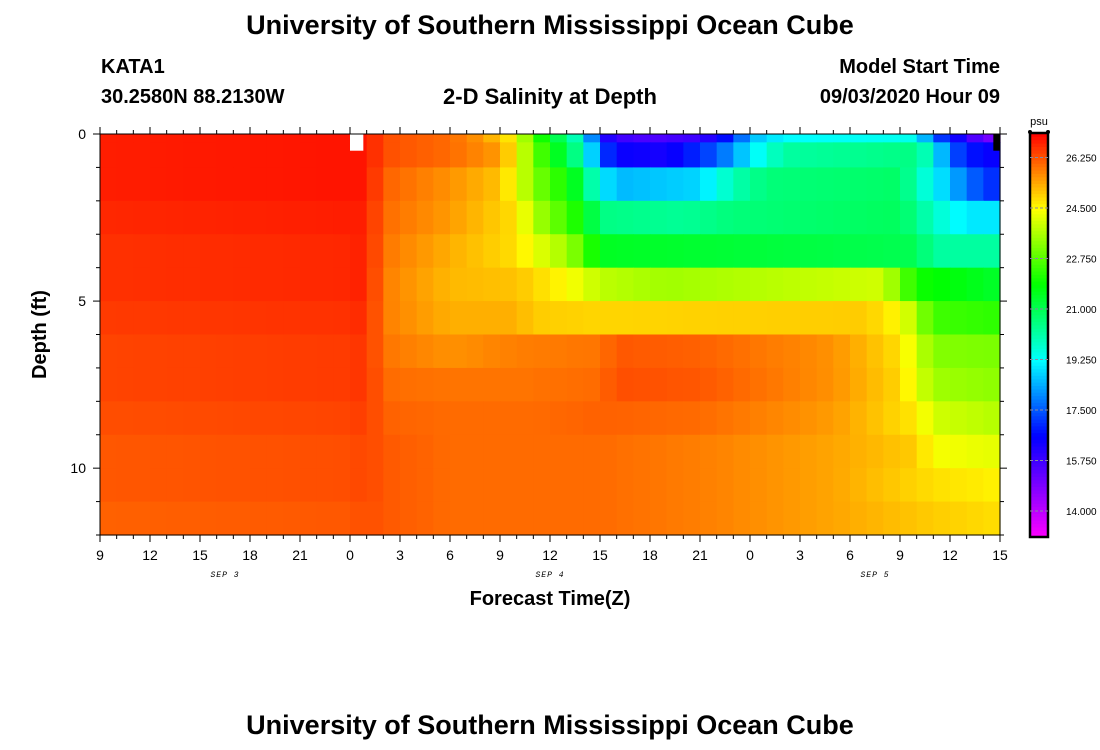  What do you see at coordinates (919, 67) in the screenshot?
I see `model-start-label: Model Start Time` at bounding box center [919, 67].